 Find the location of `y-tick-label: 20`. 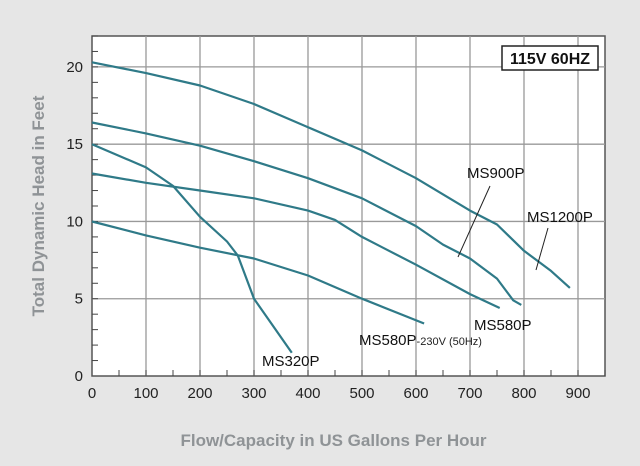

y-tick-label: 20 is located at coordinates (74, 67).